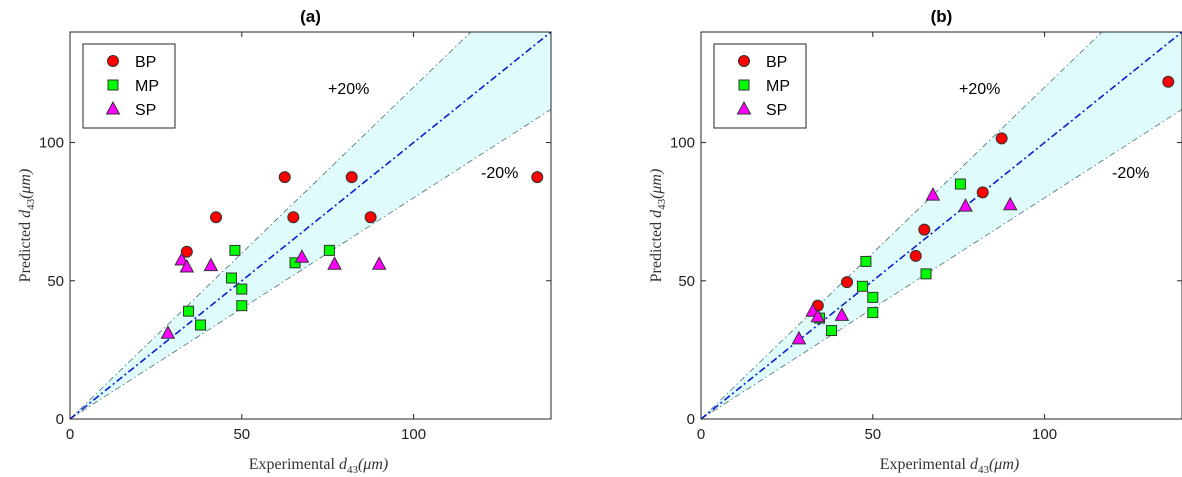 The height and width of the screenshot is (477, 1182). Describe the element at coordinates (310, 16) in the screenshot. I see `chart-title: (a)` at that location.